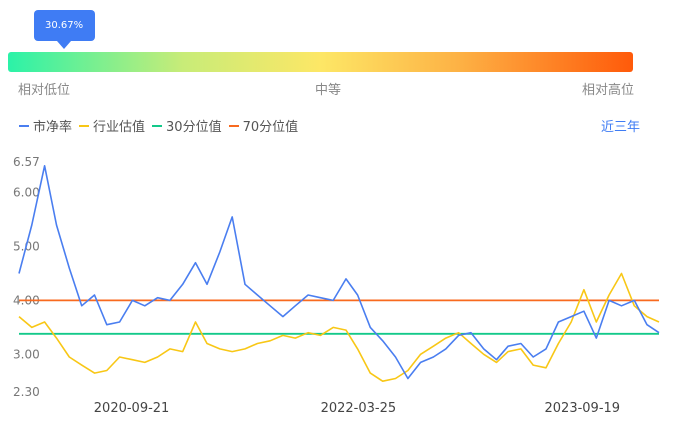 This screenshot has height=442, width=686. I want to click on legend-item-p70: 70分位值, so click(263, 125).